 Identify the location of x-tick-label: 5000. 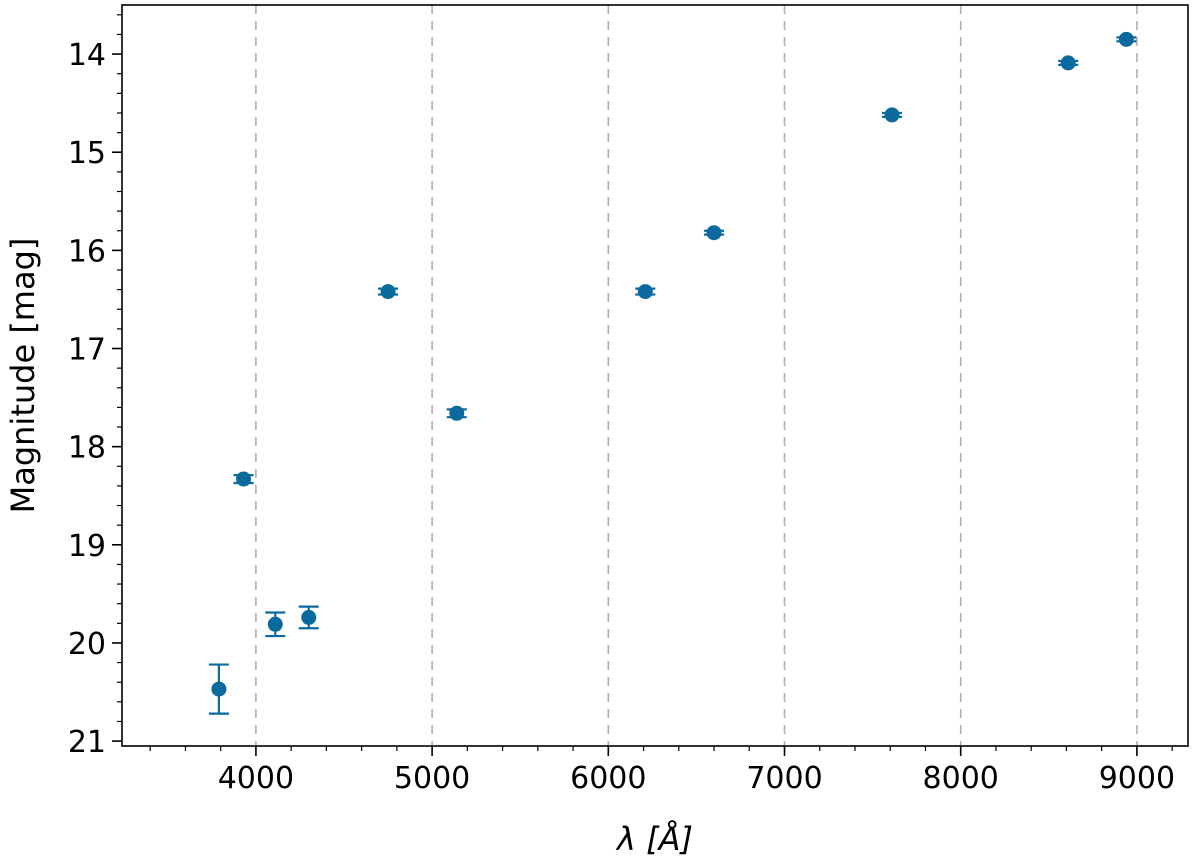
(432, 778).